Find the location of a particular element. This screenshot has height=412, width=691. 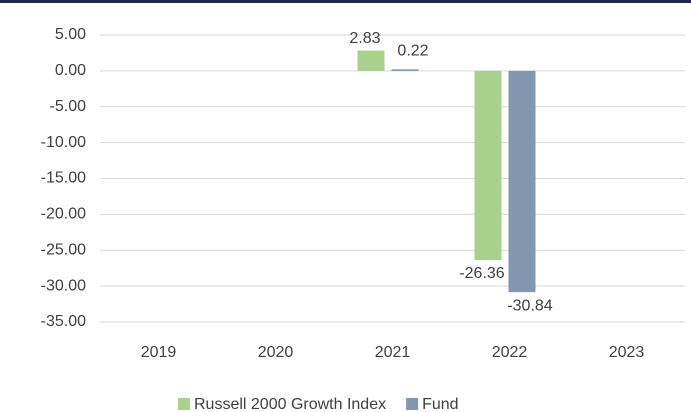

legend-label: Fund is located at coordinates (440, 404).